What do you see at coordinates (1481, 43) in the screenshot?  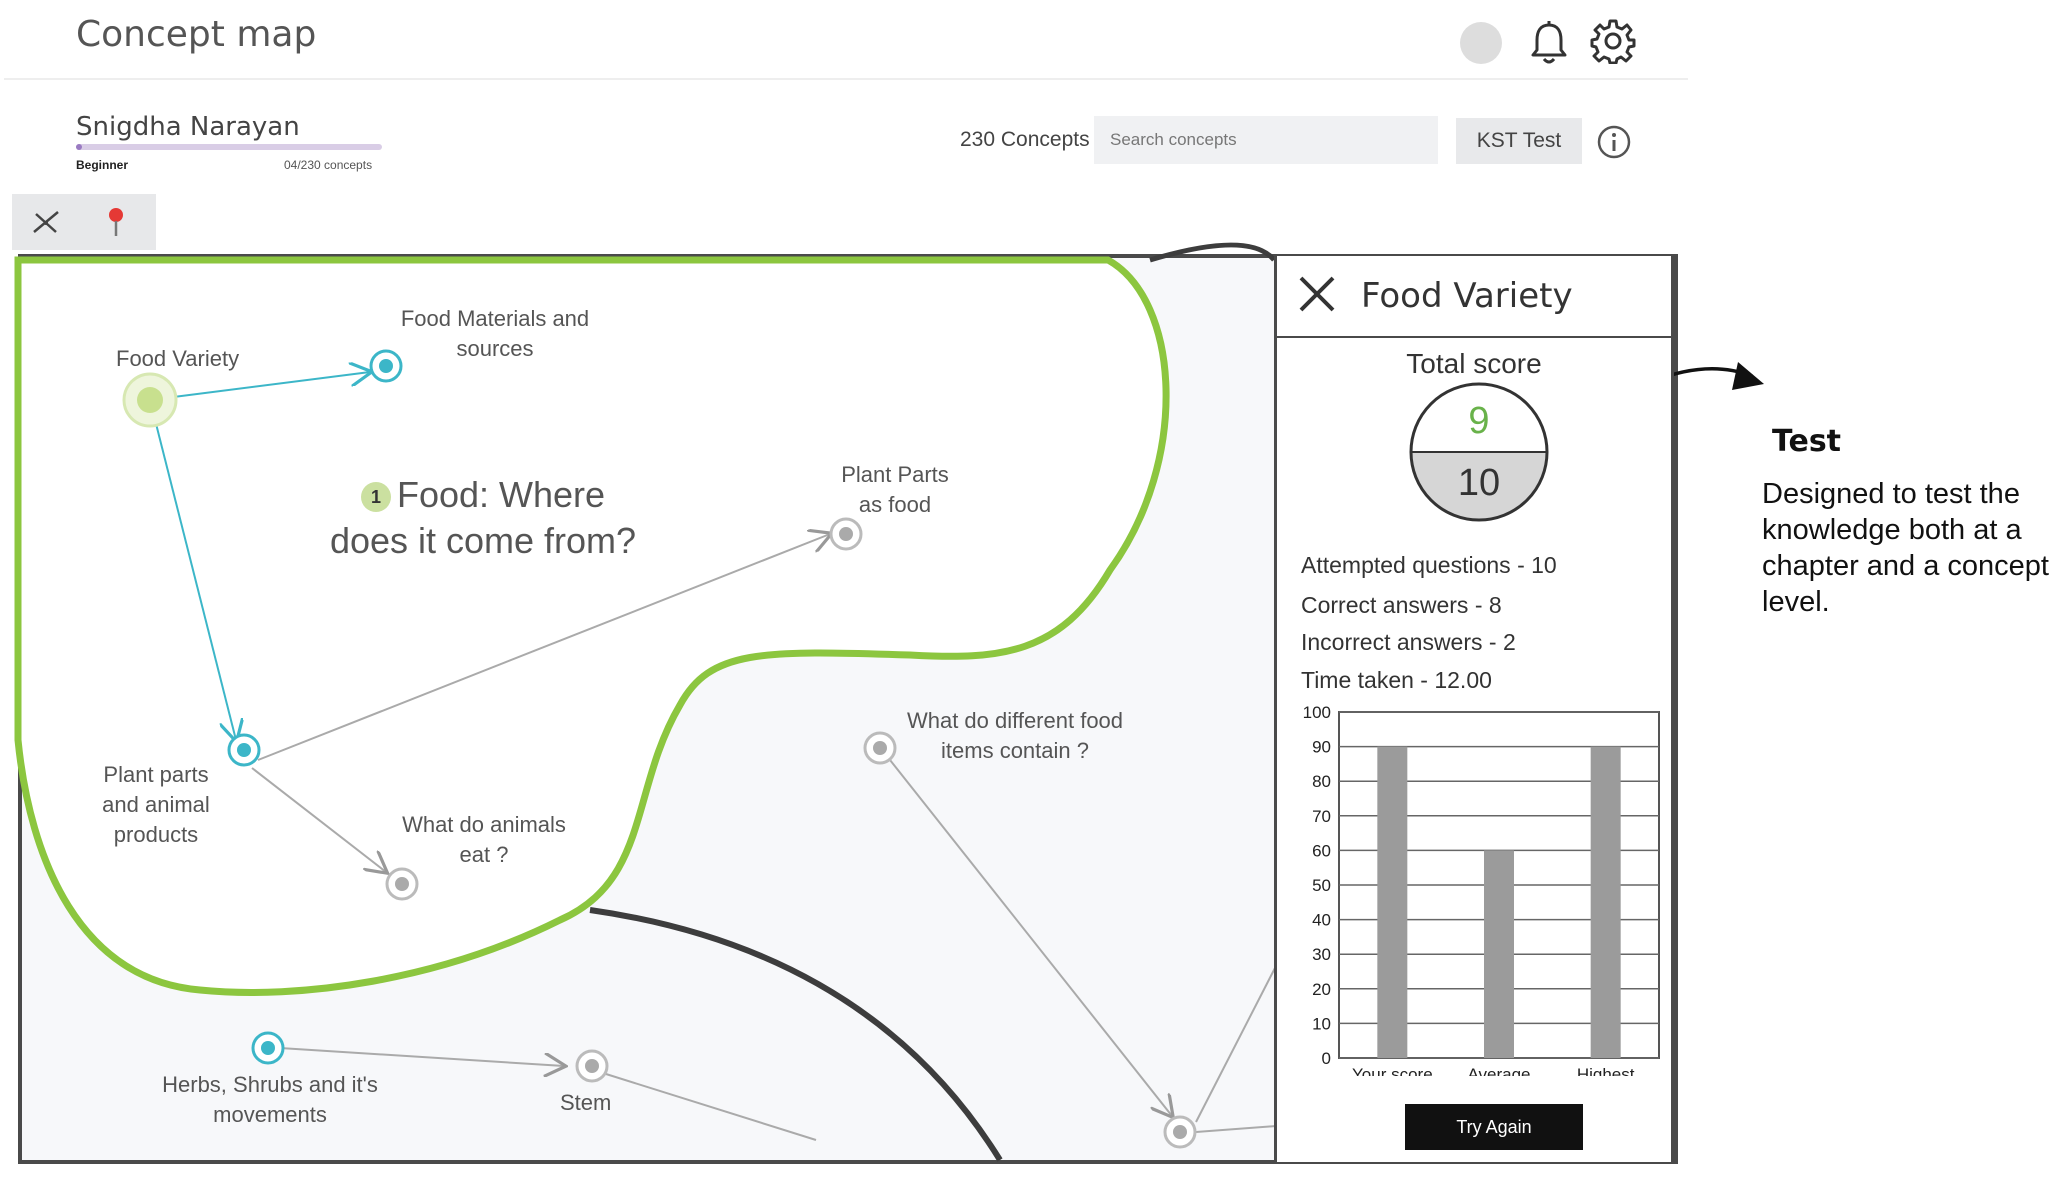 I see `avatar` at bounding box center [1481, 43].